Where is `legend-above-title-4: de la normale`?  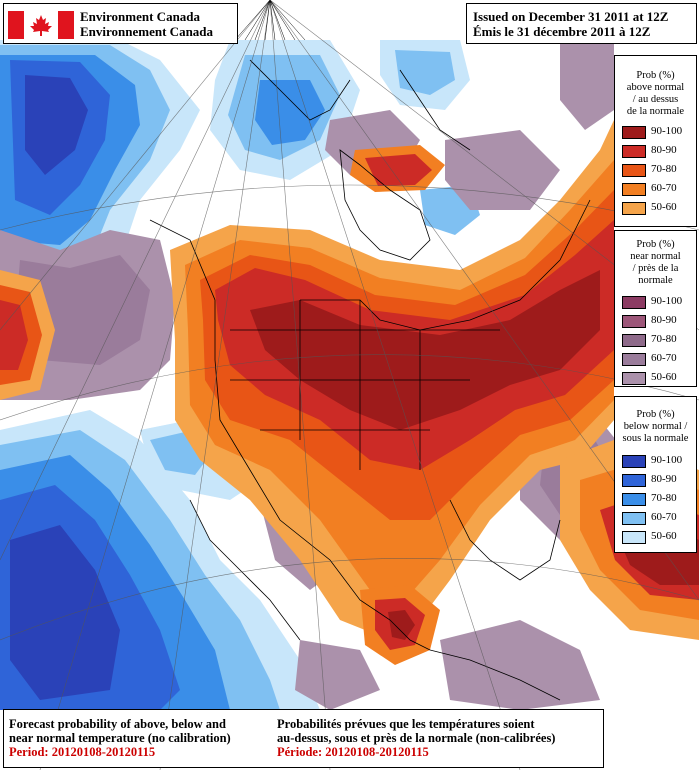 legend-above-title-4: de la normale is located at coordinates (655, 111).